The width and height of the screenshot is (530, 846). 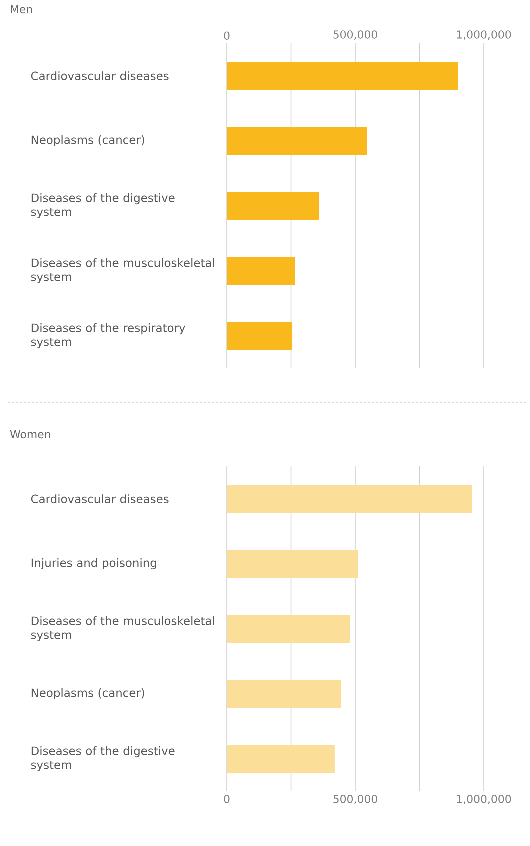 What do you see at coordinates (94, 564) in the screenshot?
I see `y-tick-label: Injuries and poisoning` at bounding box center [94, 564].